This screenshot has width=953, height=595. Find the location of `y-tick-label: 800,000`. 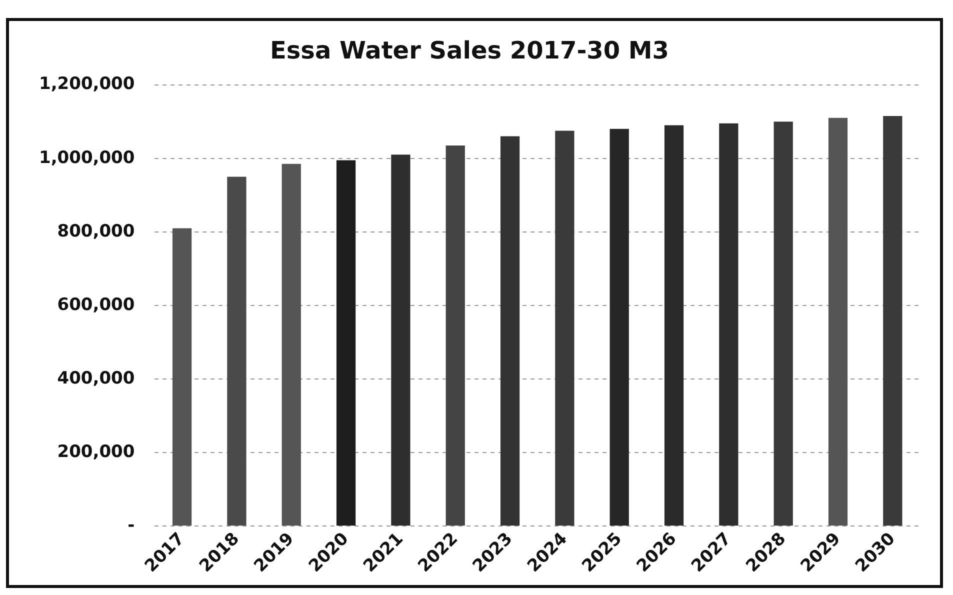

y-tick-label: 800,000 is located at coordinates (96, 231).